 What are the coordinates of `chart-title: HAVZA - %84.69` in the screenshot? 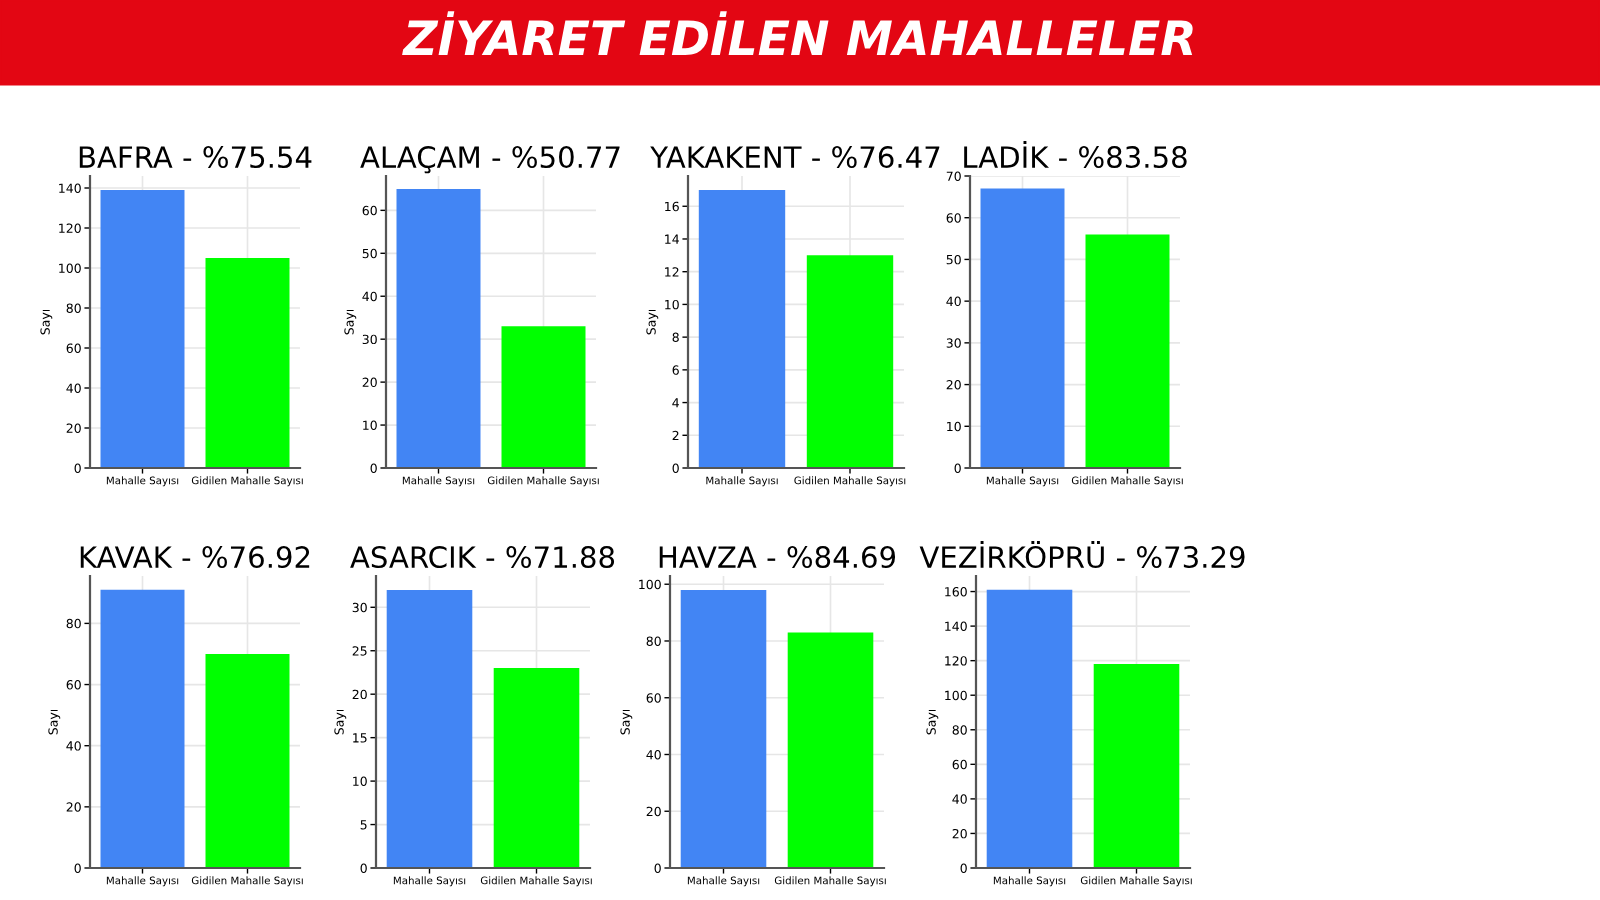 It's located at (777, 557).